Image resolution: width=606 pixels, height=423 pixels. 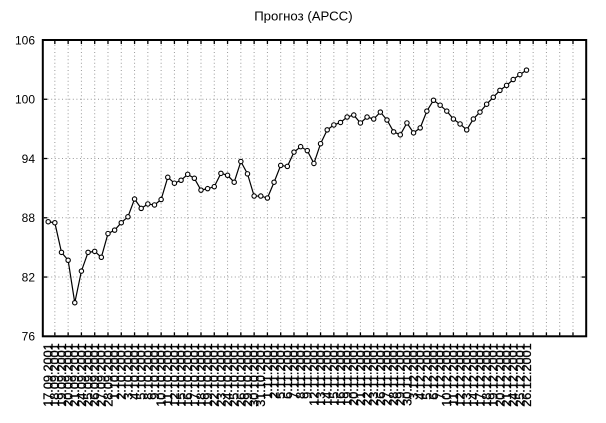 I want to click on svg-text: 21.11.2001, so click(x=361, y=374).